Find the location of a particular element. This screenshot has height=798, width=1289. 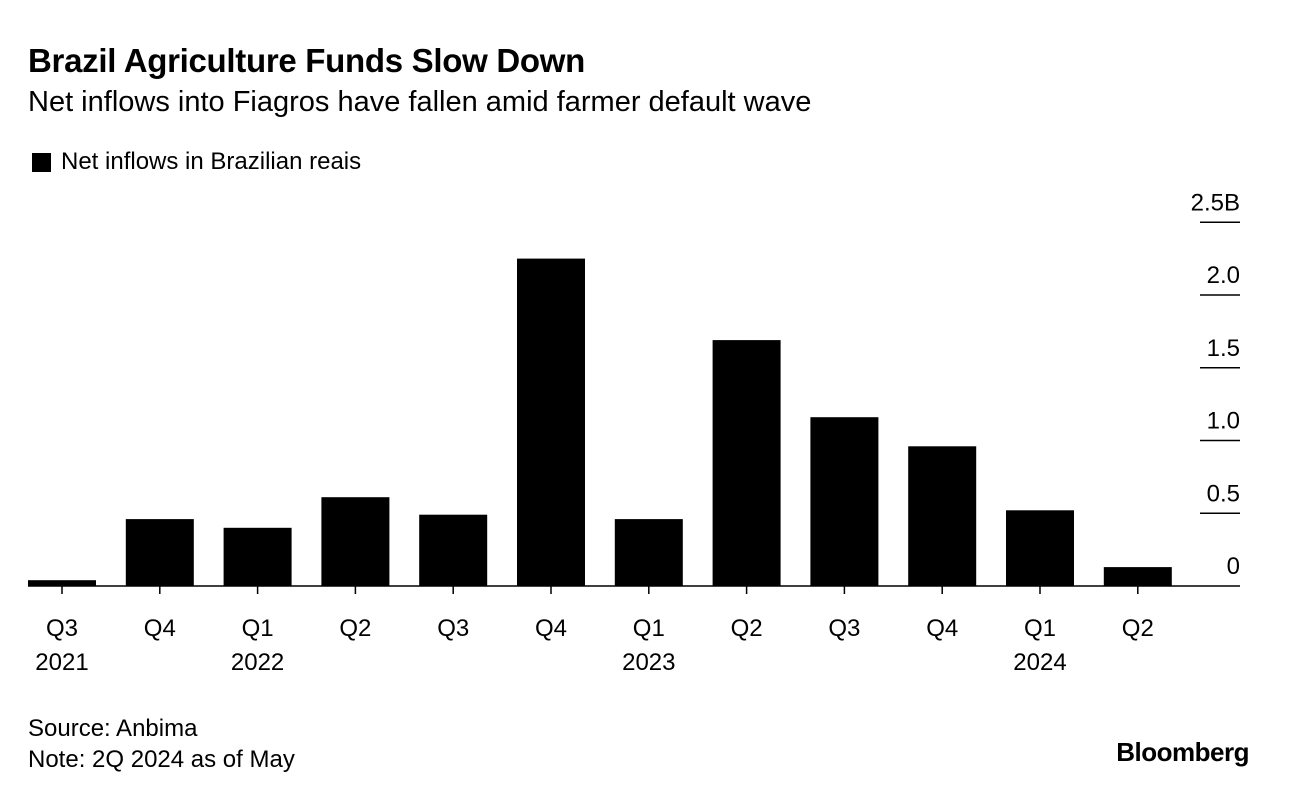

bar-q3-2022 is located at coordinates (453, 550).